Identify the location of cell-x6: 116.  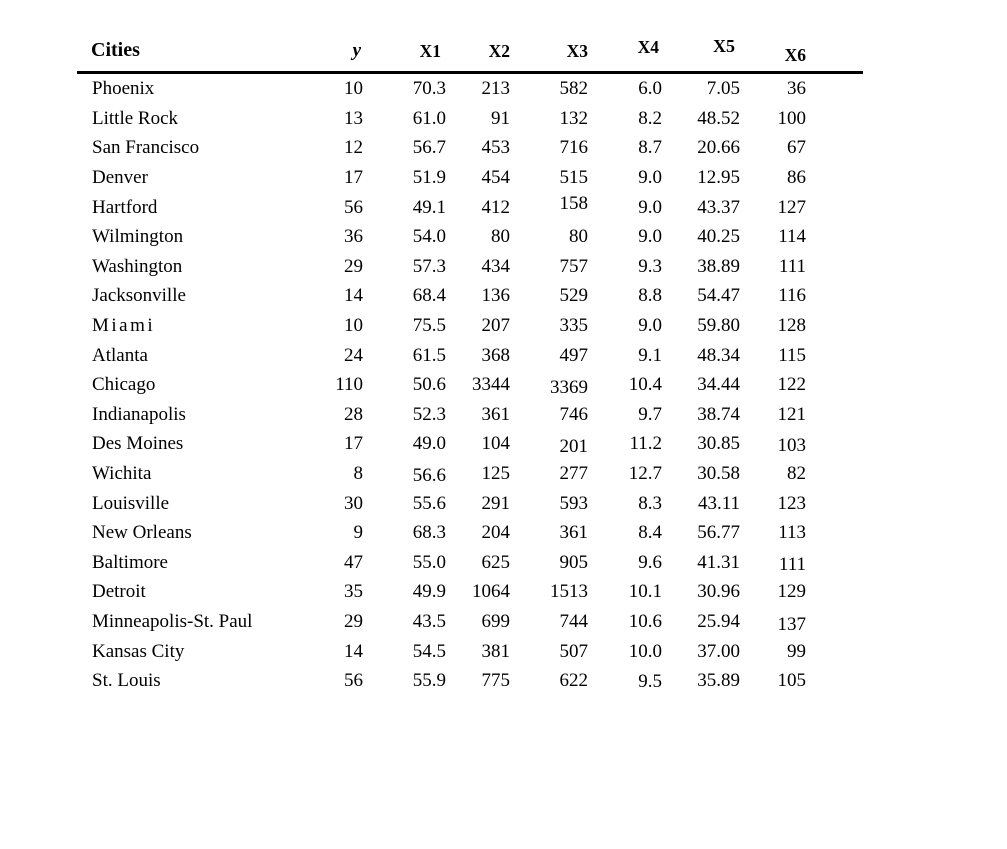
(792, 296).